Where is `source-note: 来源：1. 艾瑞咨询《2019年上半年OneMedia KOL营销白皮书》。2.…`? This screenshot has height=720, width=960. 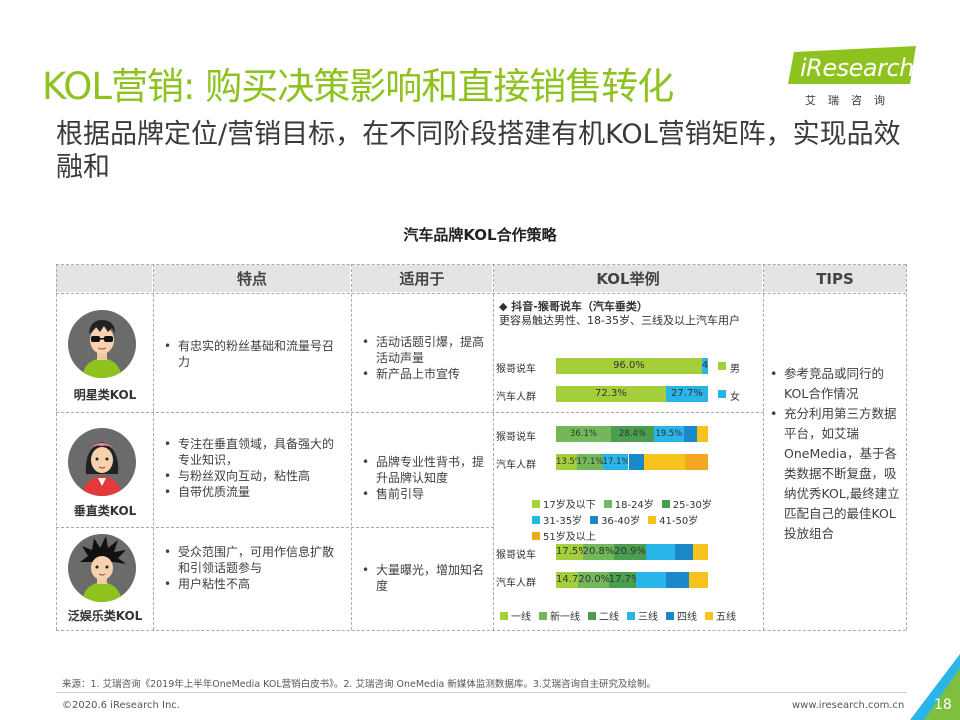
source-note: 来源：1. 艾瑞咨询《2019年上半年OneMedia KOL营销白皮书》。2.… is located at coordinates (359, 684).